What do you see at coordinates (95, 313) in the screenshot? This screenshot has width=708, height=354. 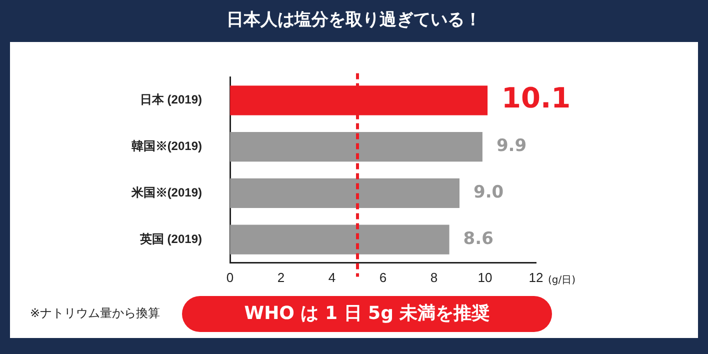 I see `text: ※ナトリウム量から換算` at bounding box center [95, 313].